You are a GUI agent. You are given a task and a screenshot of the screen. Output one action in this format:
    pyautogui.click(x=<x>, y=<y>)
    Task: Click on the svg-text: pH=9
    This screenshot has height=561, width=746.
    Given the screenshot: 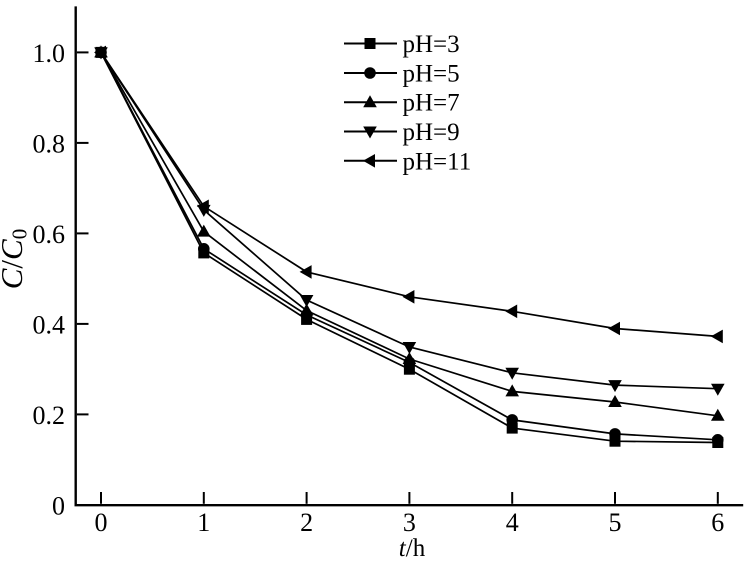 What is the action you would take?
    pyautogui.click(x=431, y=132)
    